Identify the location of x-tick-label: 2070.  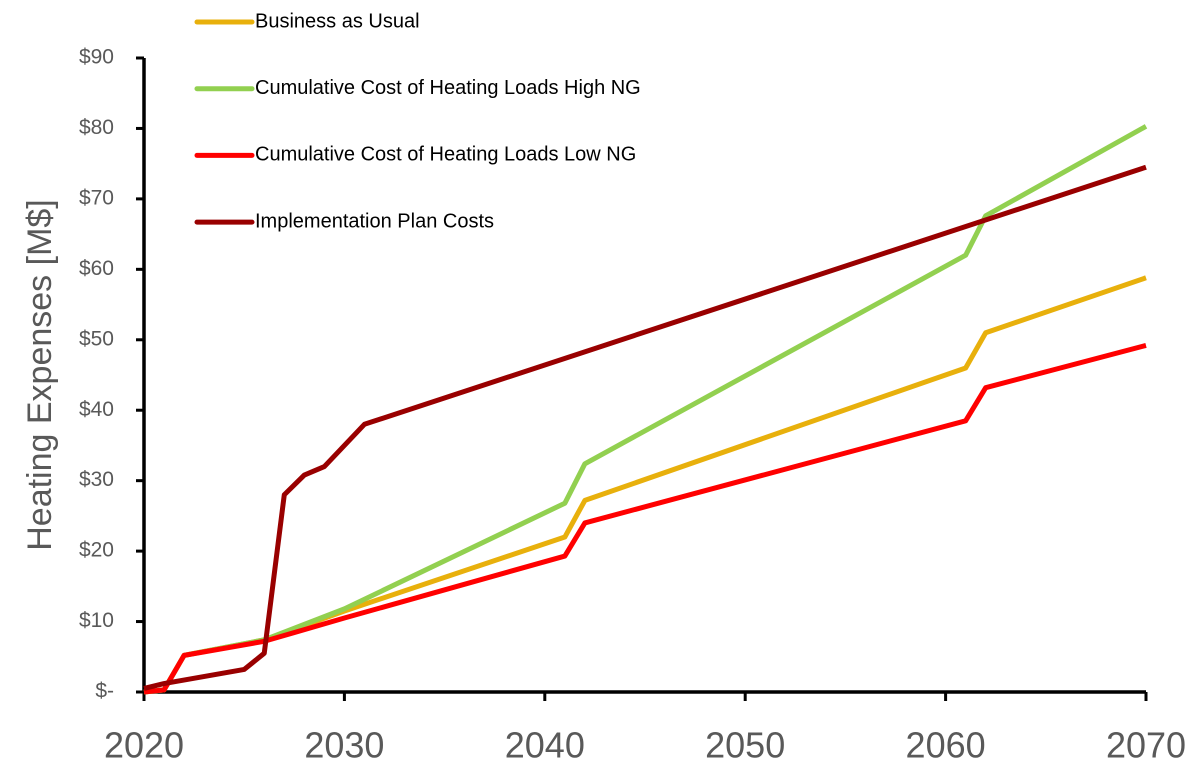
(1146, 745).